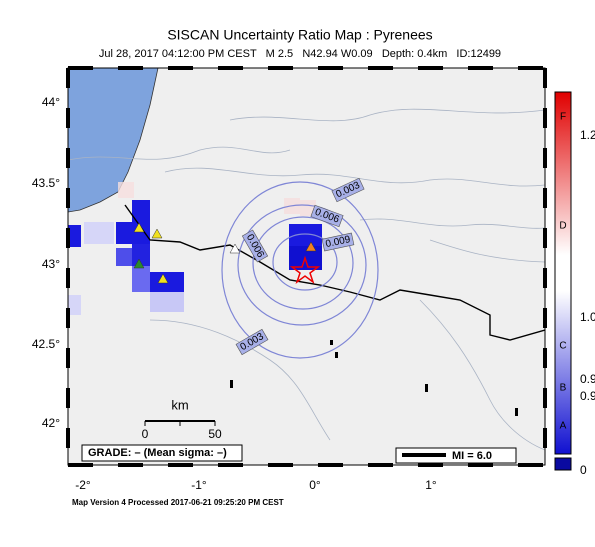 This screenshot has height=547, width=595. Describe the element at coordinates (51, 102) in the screenshot. I see `lat-label: 44°` at that location.